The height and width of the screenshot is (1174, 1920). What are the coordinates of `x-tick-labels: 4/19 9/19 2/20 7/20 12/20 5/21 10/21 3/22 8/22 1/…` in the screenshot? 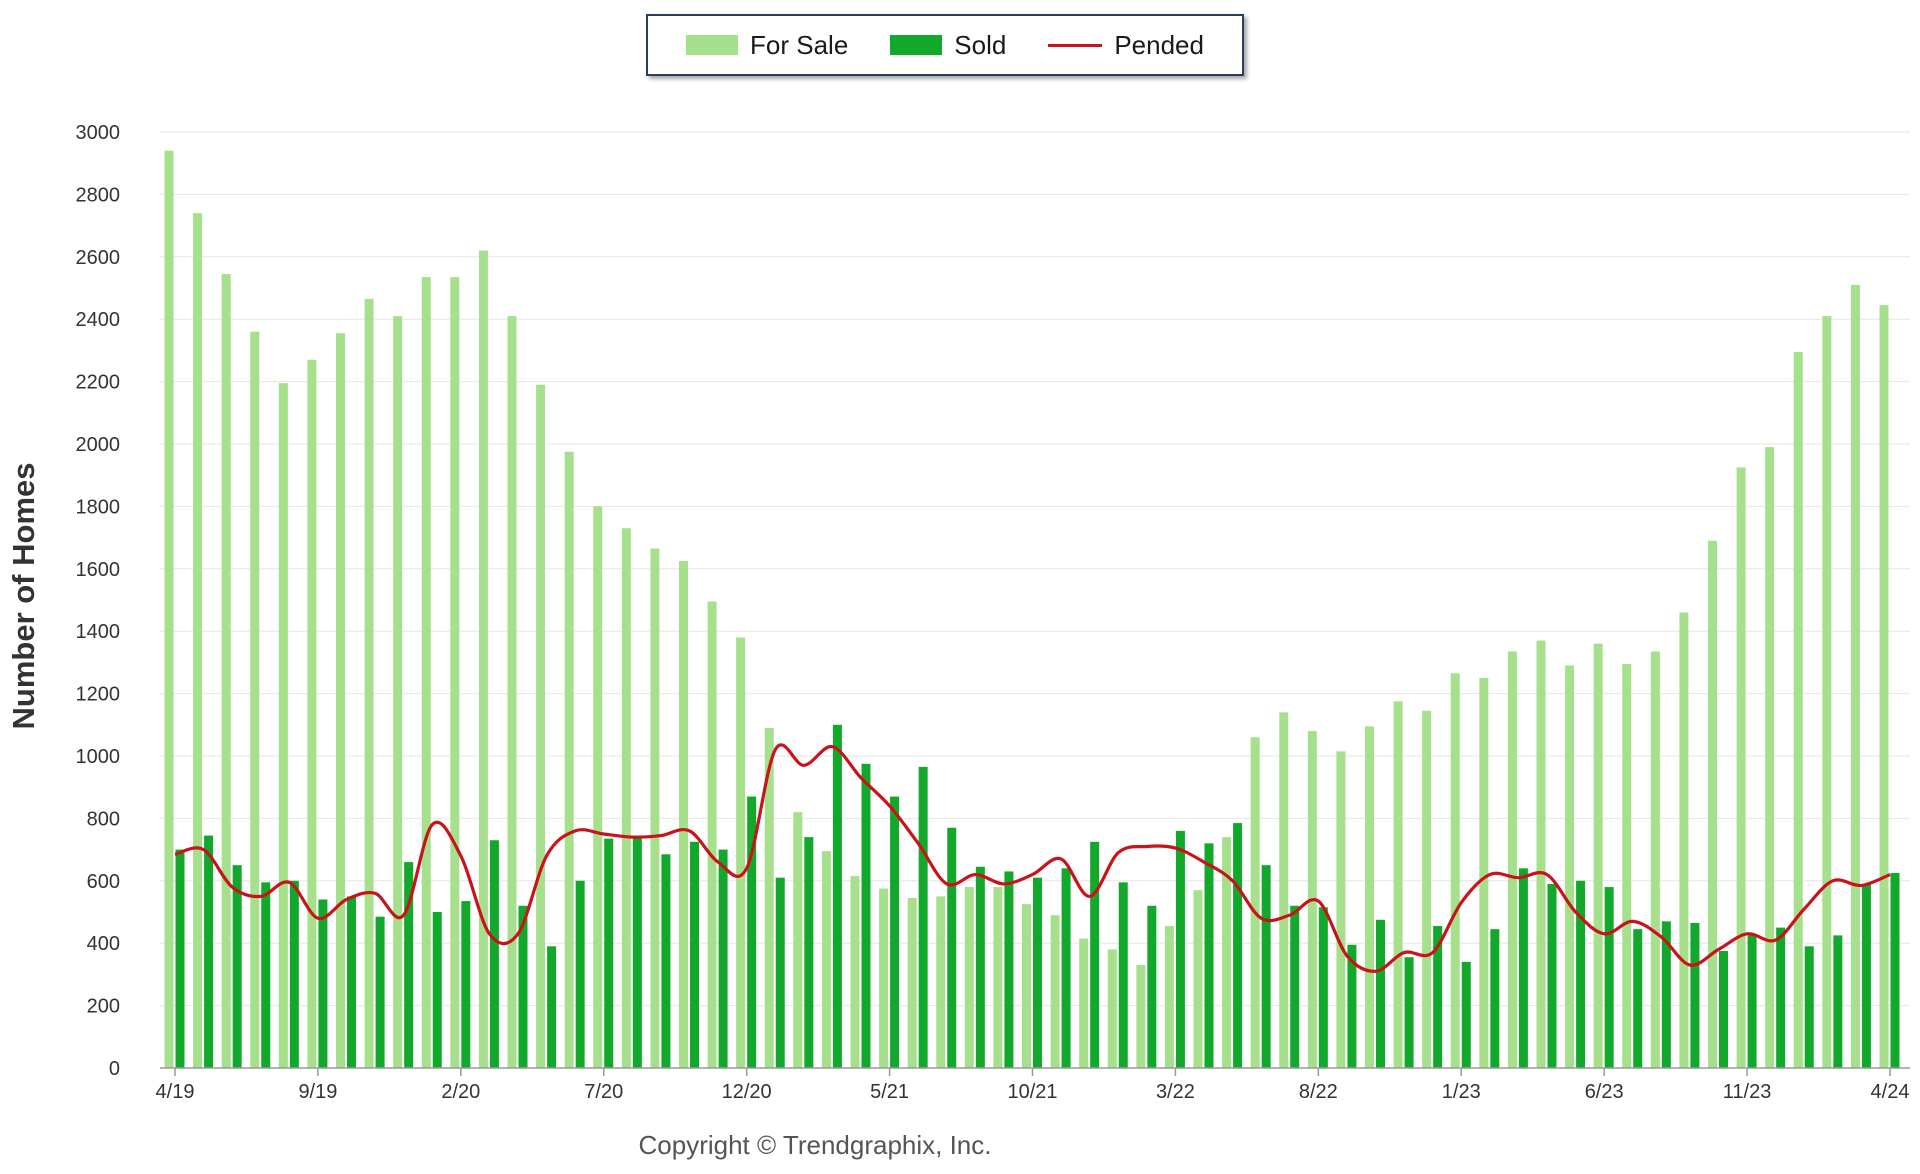 It's located at (1033, 1092).